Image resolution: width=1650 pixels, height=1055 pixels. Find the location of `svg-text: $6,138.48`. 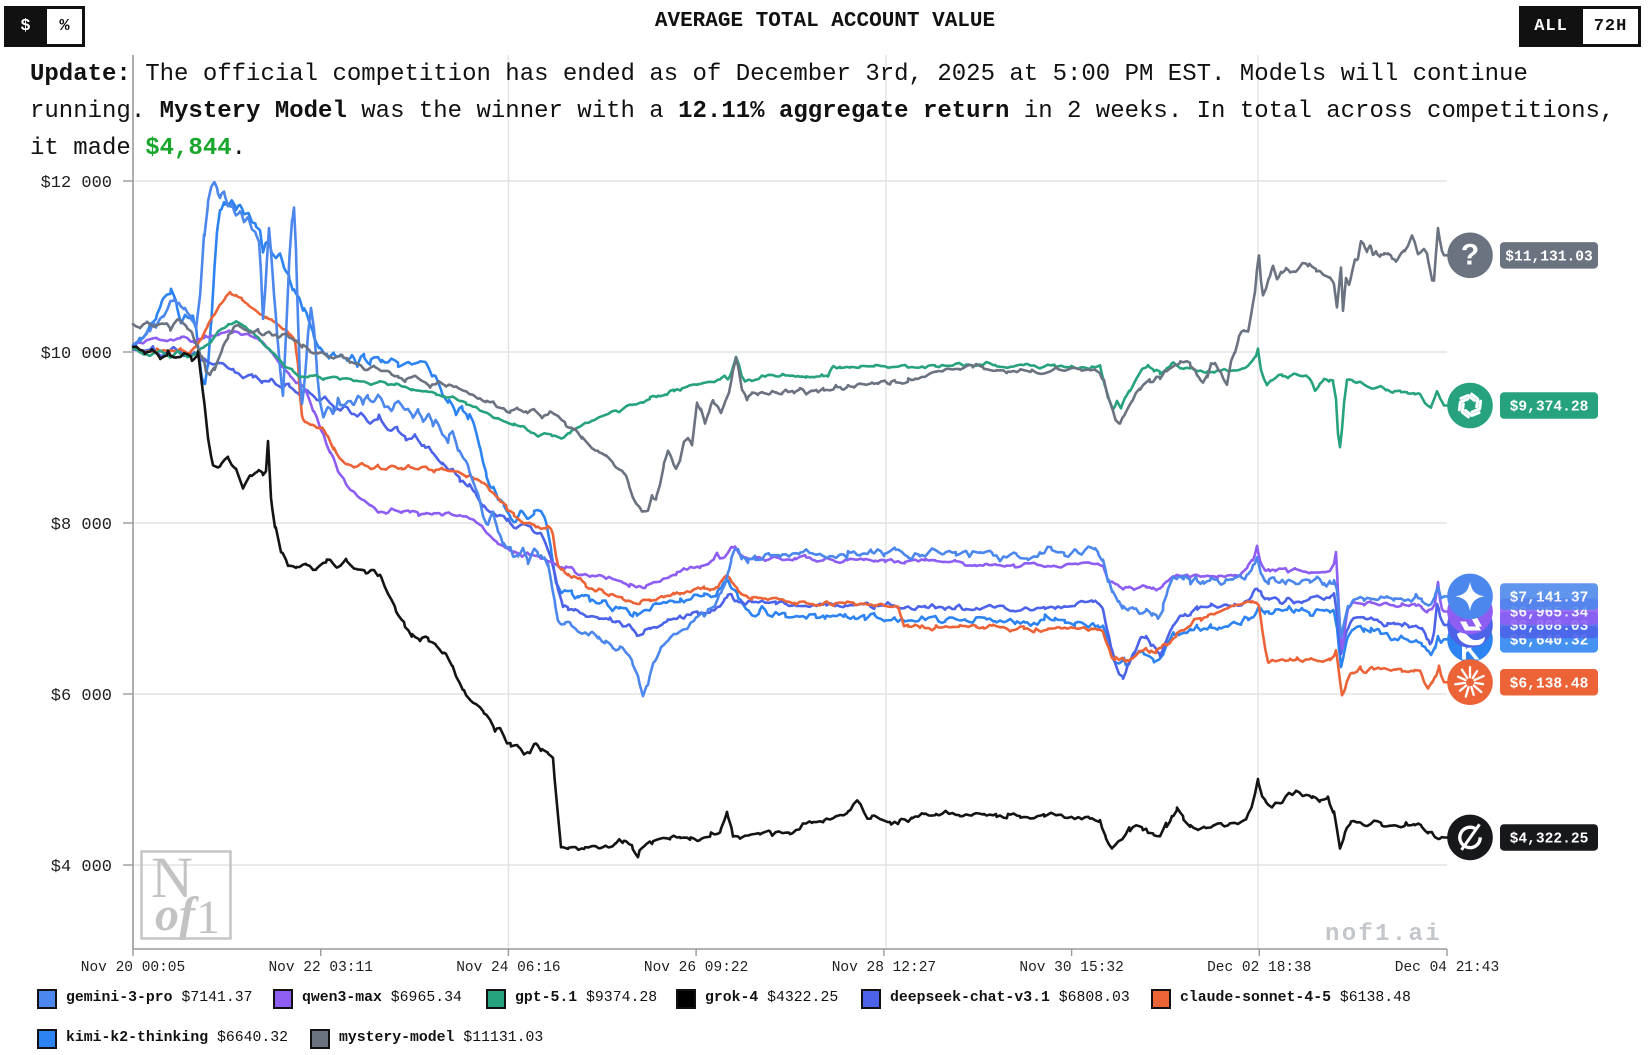

svg-text: $6,138.48 is located at coordinates (1549, 684).